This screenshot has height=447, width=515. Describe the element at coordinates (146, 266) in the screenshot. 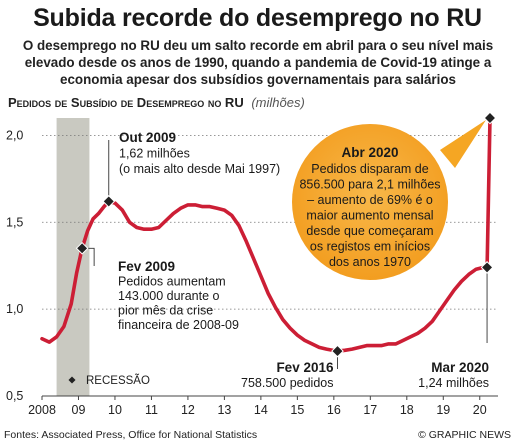

I see `feb2009-annotation-head: Fev 2009` at that location.